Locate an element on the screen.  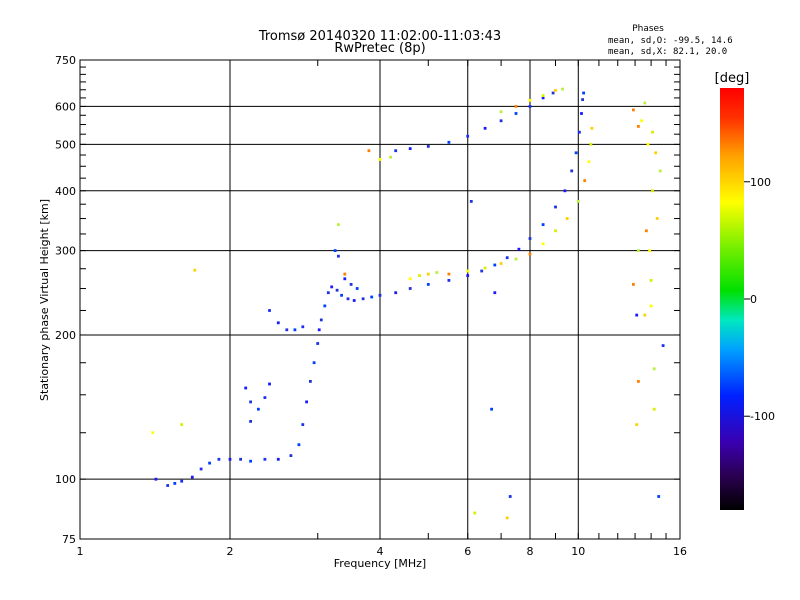
x-tick-label: 1 is located at coordinates (80, 551).